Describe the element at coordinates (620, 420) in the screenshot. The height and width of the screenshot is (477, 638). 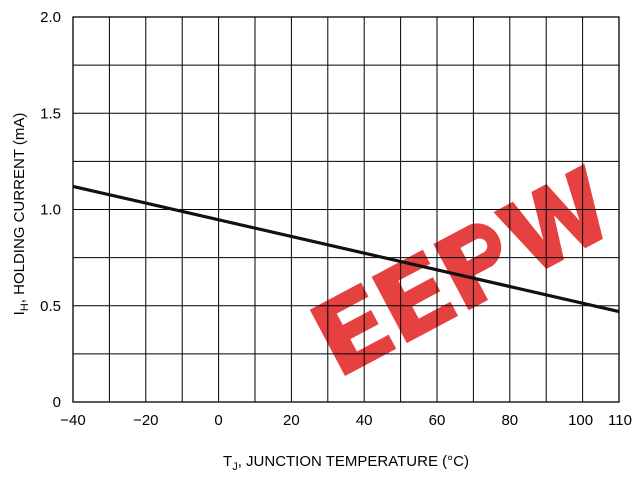
I see `x-tick-label: 110` at that location.